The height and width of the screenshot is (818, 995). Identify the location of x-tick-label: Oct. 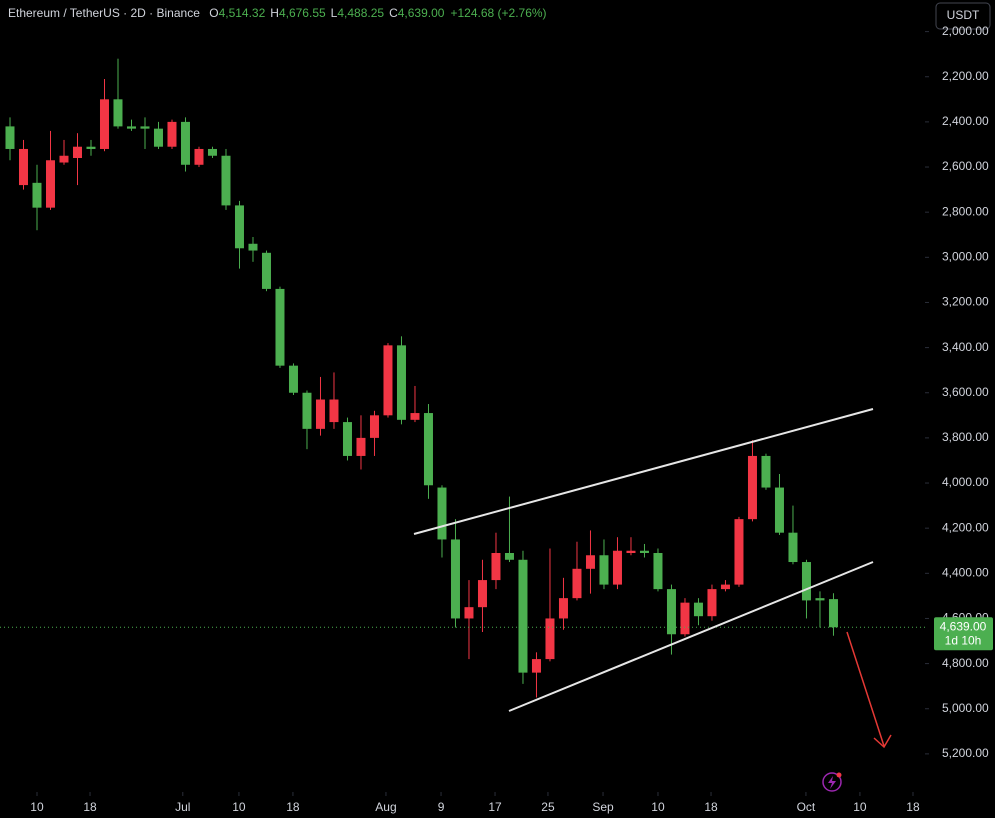
(806, 807).